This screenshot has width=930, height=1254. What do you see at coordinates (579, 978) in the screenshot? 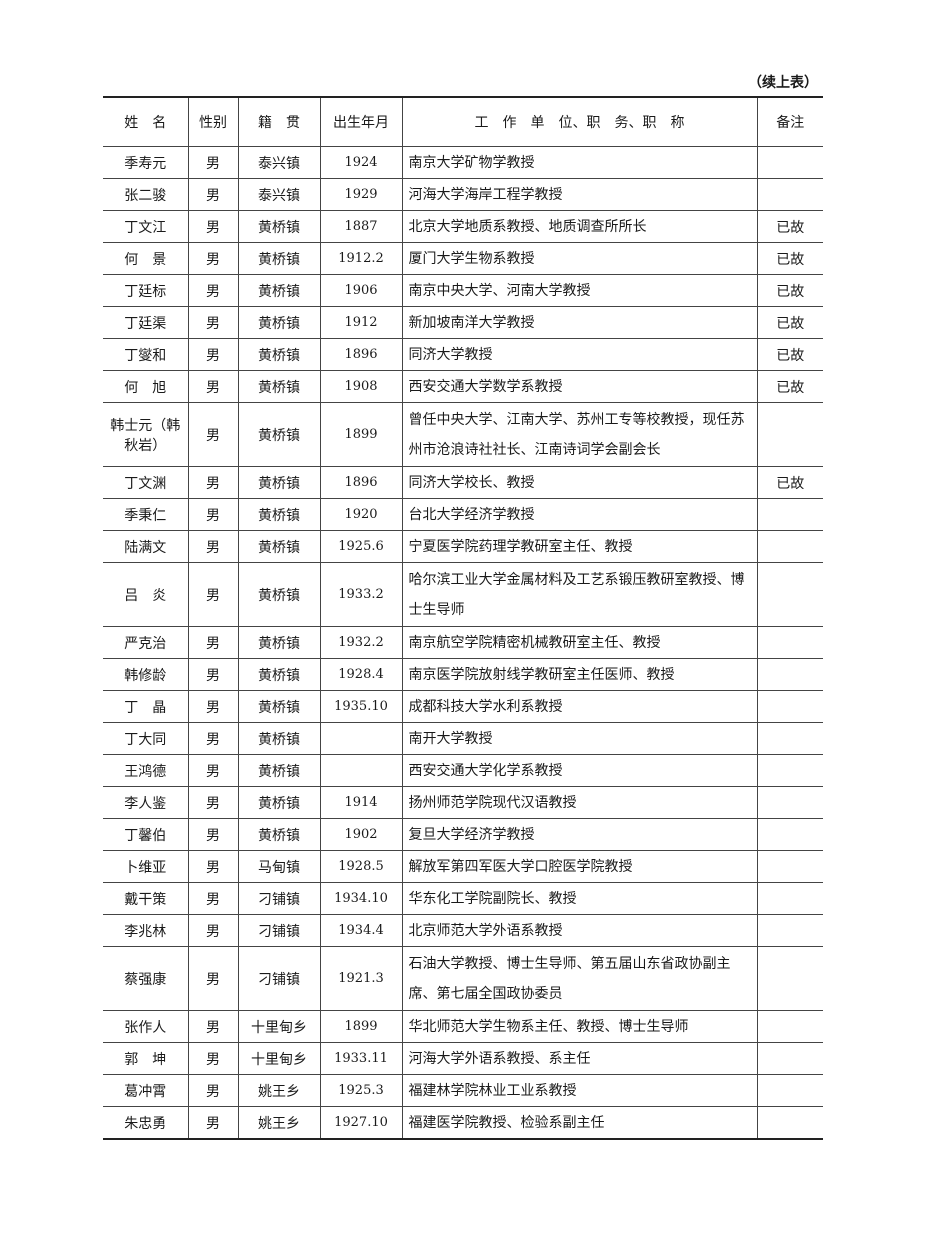
I see `work-cell: 石油大学教授、博士生导师、第五届山东省政协副主席、第七届全国政协委员` at bounding box center [579, 978].